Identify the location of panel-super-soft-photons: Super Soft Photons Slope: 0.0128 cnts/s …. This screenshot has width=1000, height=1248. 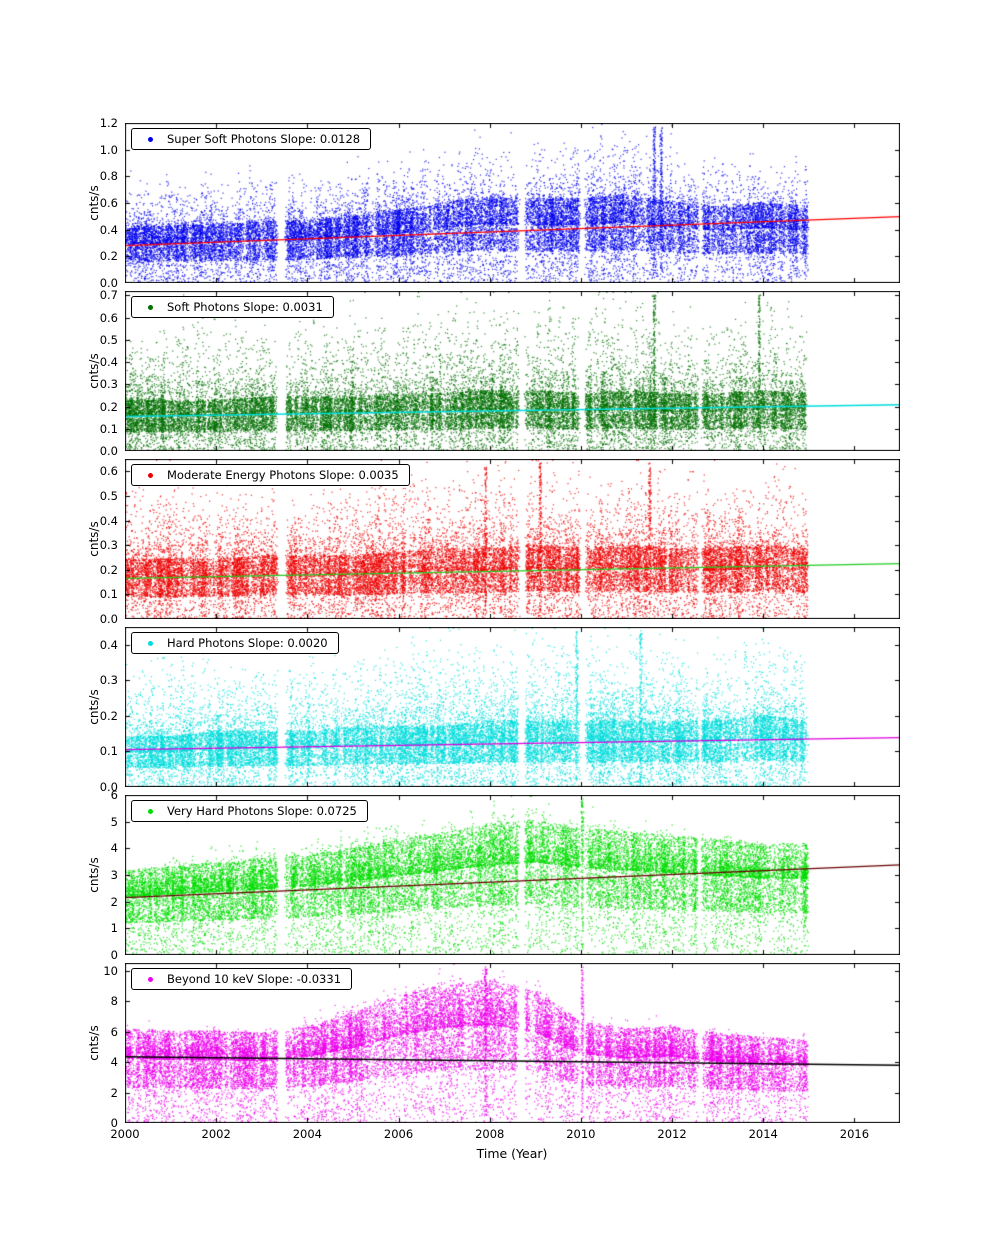
(493, 203).